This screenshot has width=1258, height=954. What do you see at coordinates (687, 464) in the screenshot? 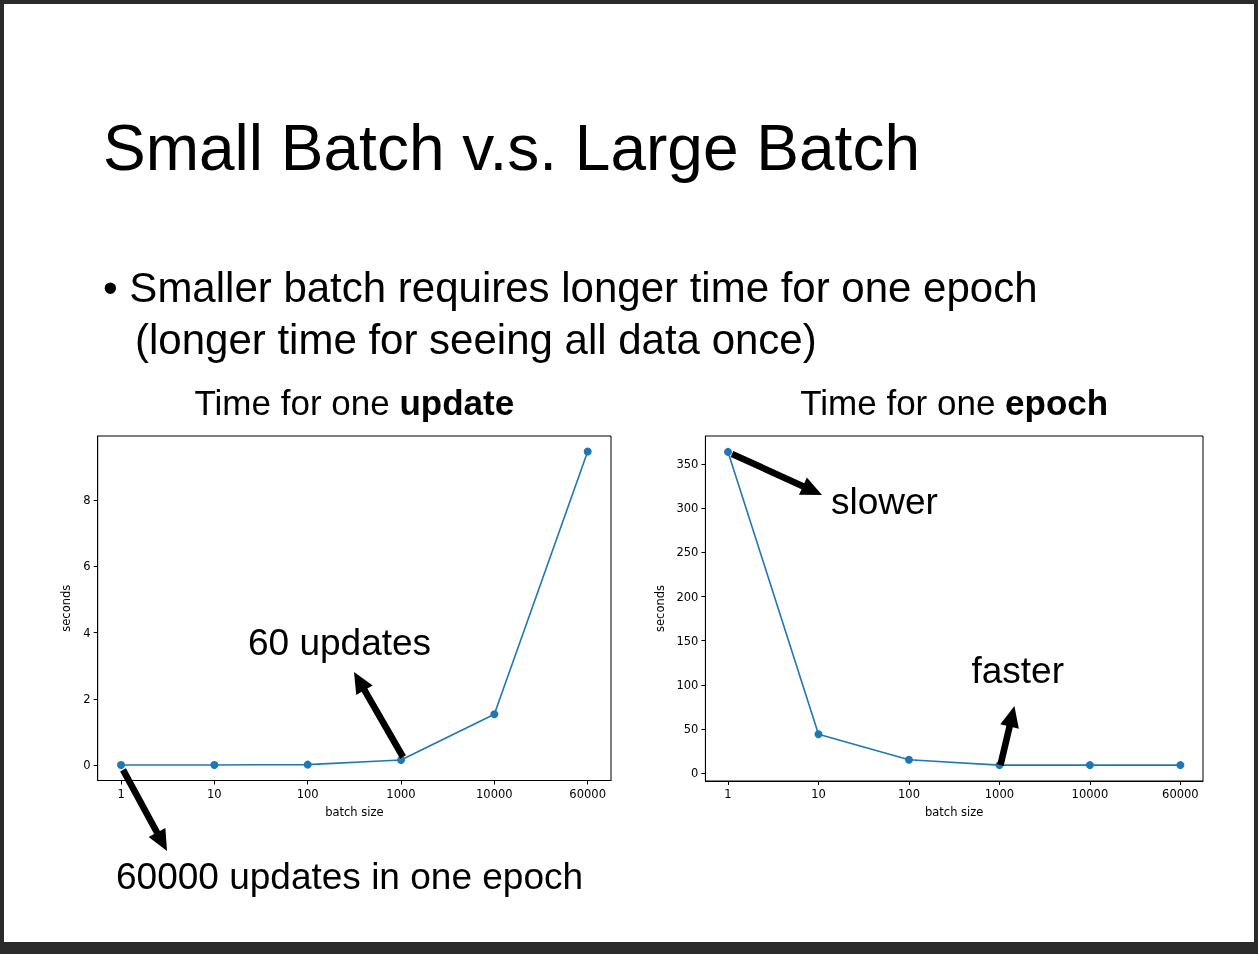
I see `y-tick-label: 350` at bounding box center [687, 464].